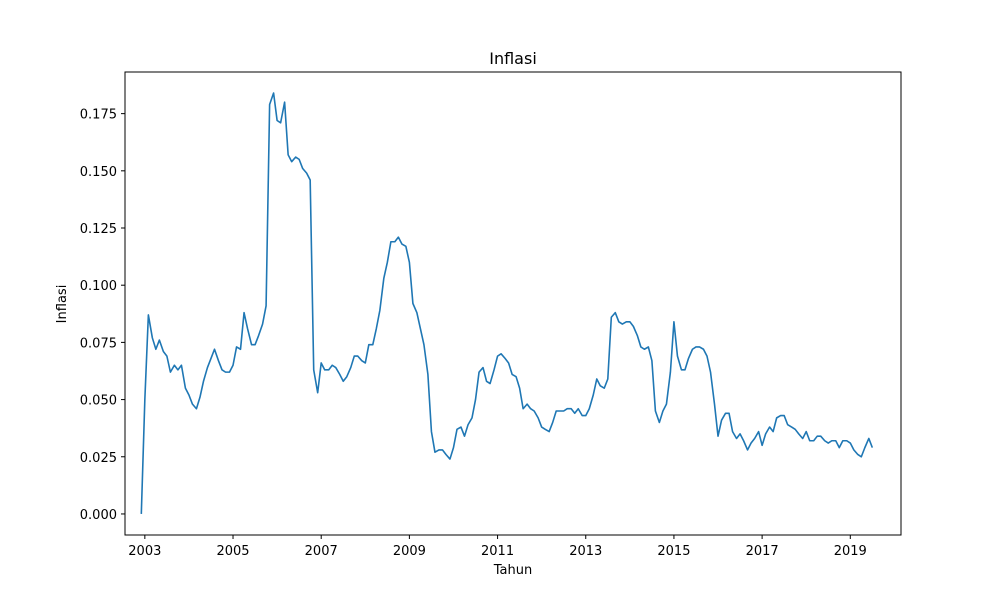  Describe the element at coordinates (513, 58) in the screenshot. I see `chart-title: Inflasi` at that location.